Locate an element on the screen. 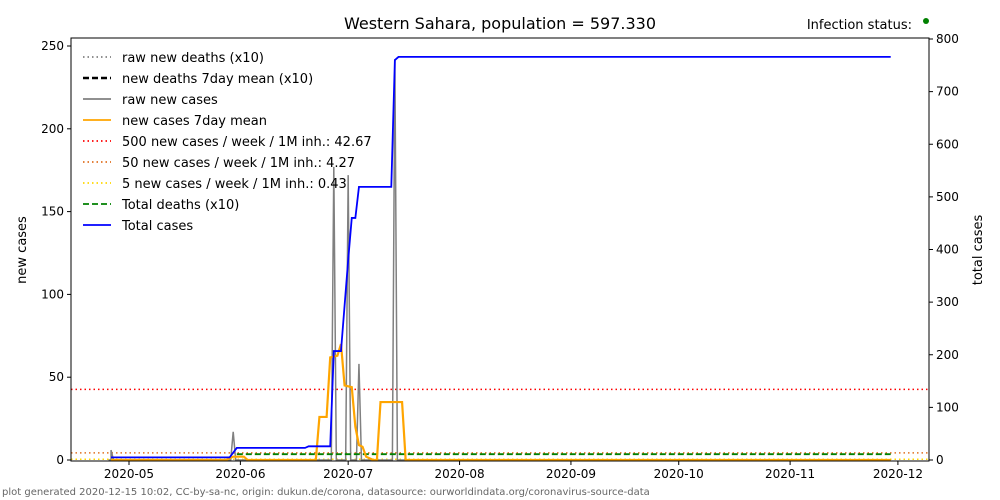 This screenshot has width=1000, height=500. x-tick-label: 2020-12 is located at coordinates (898, 474).